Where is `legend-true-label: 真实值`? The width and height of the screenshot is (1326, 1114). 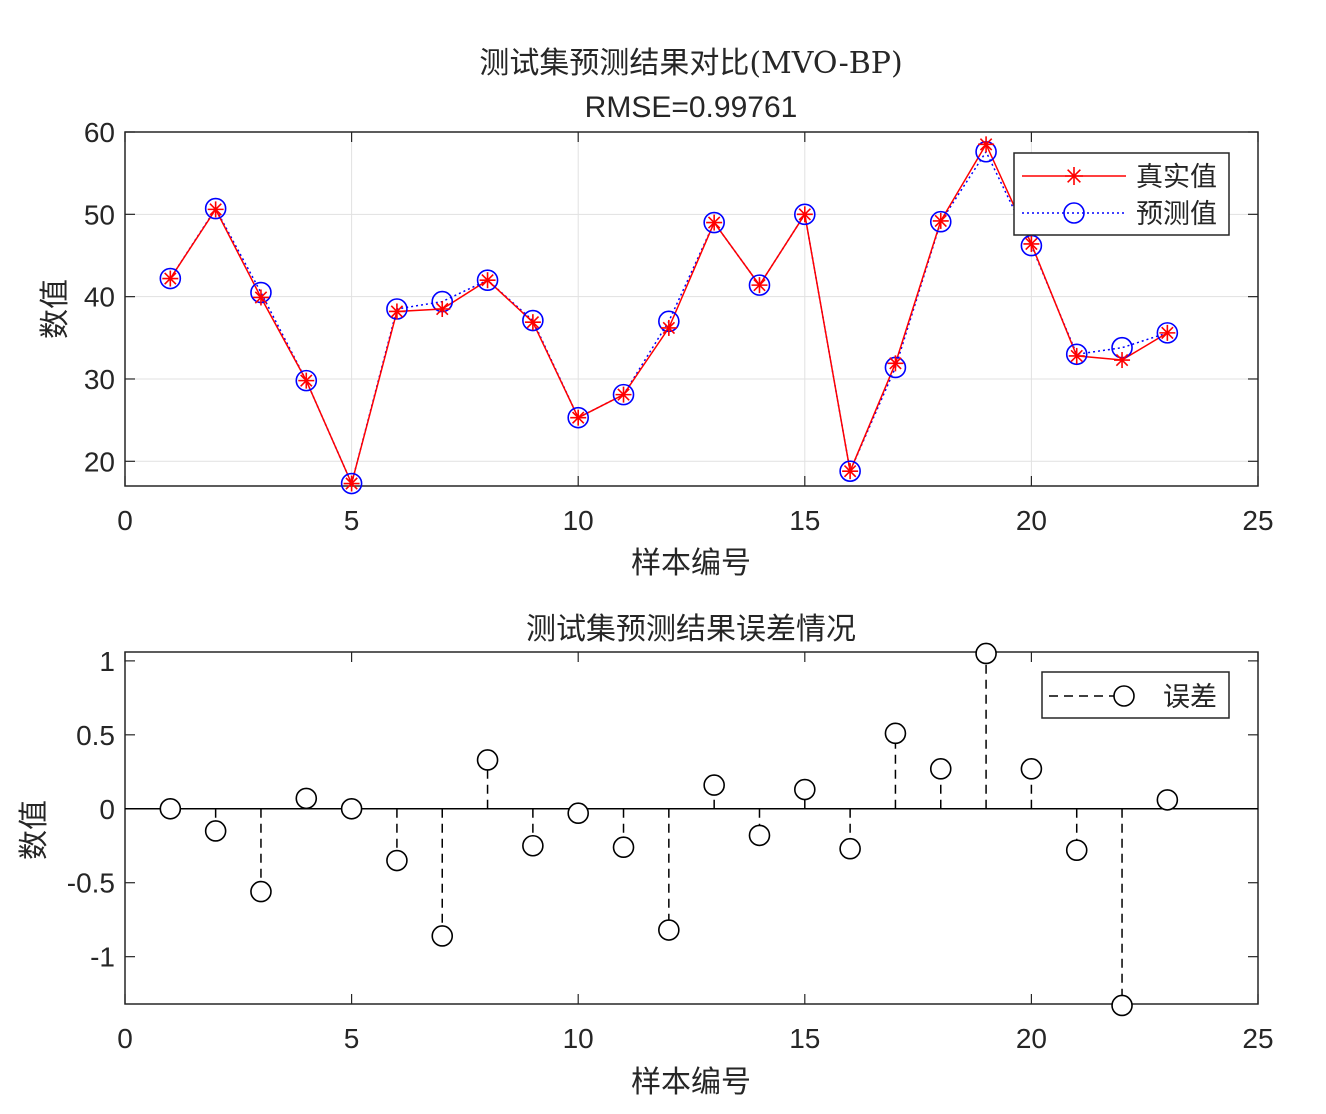 legend-true-label: 真实值 is located at coordinates (1176, 177).